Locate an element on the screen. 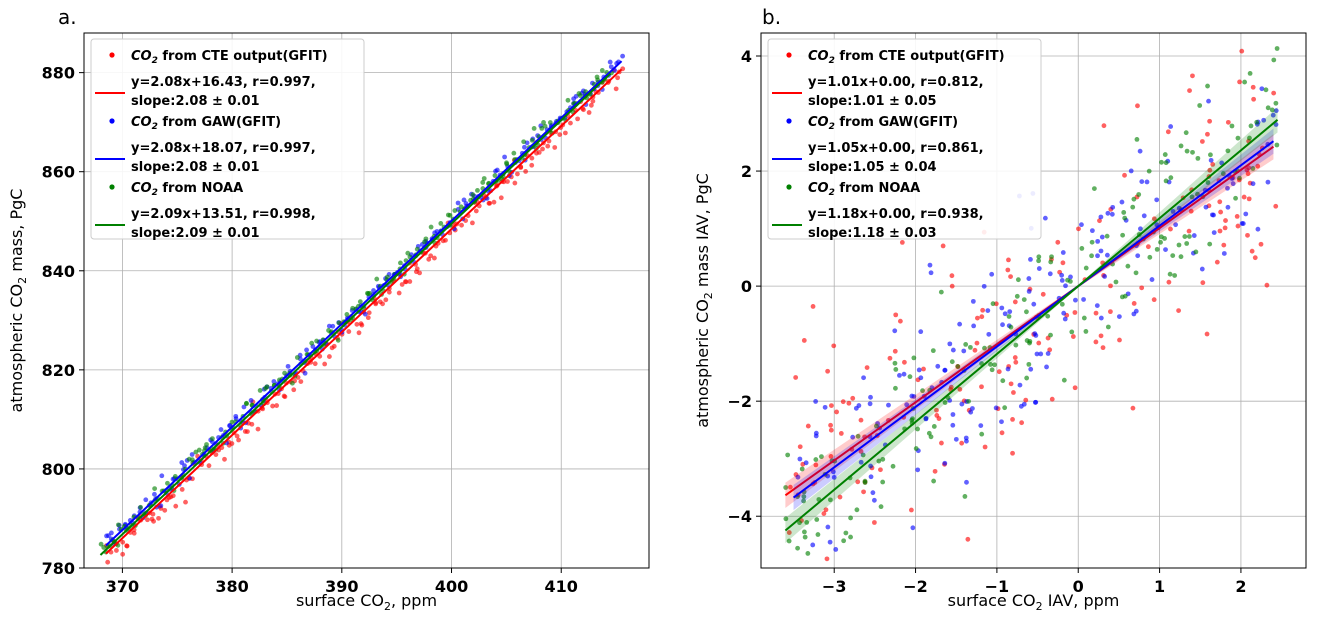  y-tick-label: −4 is located at coordinates (739, 516).